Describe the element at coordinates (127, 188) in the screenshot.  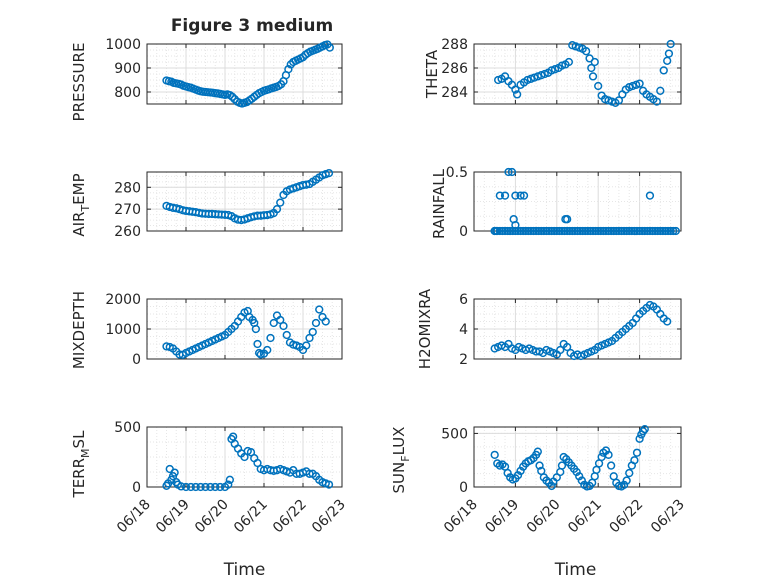
I see `y-tick-label: 280` at that location.